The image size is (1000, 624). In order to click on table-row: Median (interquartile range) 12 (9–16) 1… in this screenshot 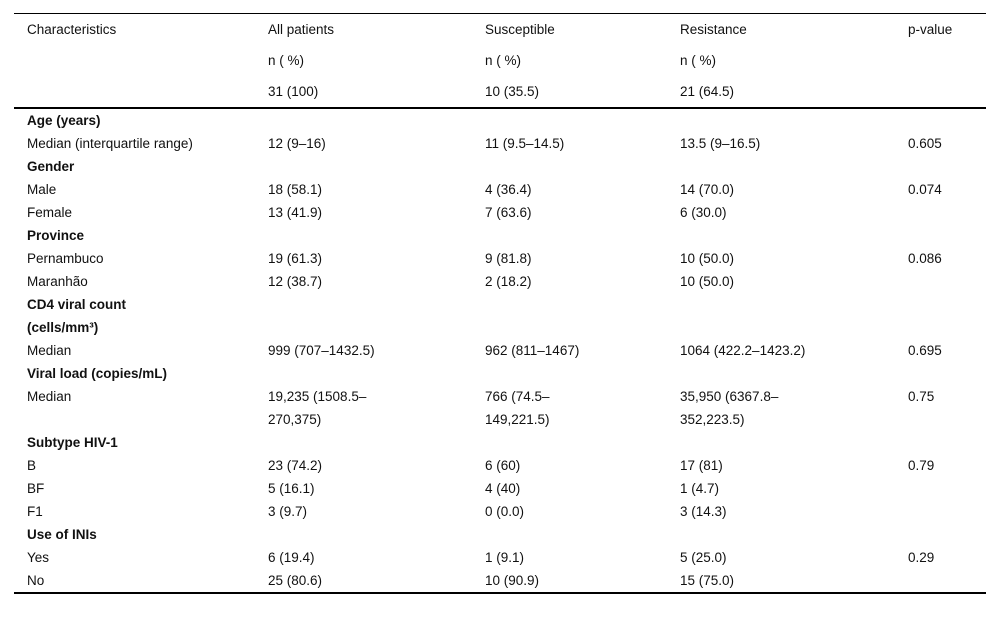, I will do `click(500, 143)`.